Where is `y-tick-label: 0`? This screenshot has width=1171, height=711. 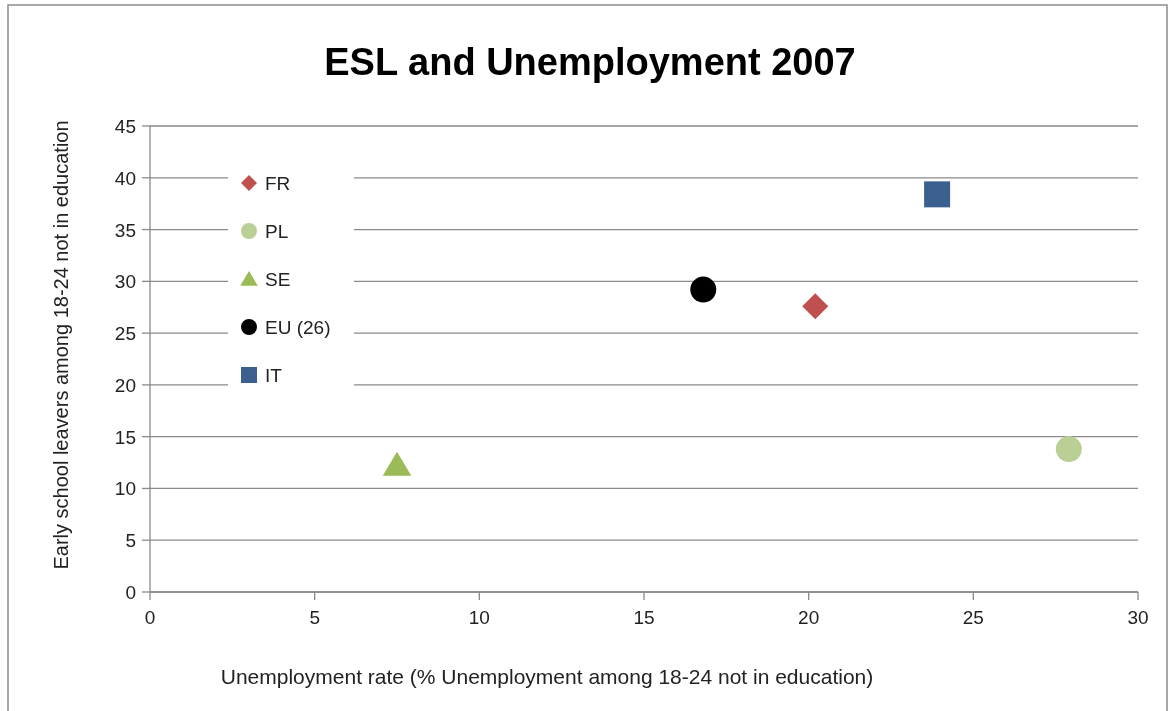
y-tick-label: 0 is located at coordinates (130, 592).